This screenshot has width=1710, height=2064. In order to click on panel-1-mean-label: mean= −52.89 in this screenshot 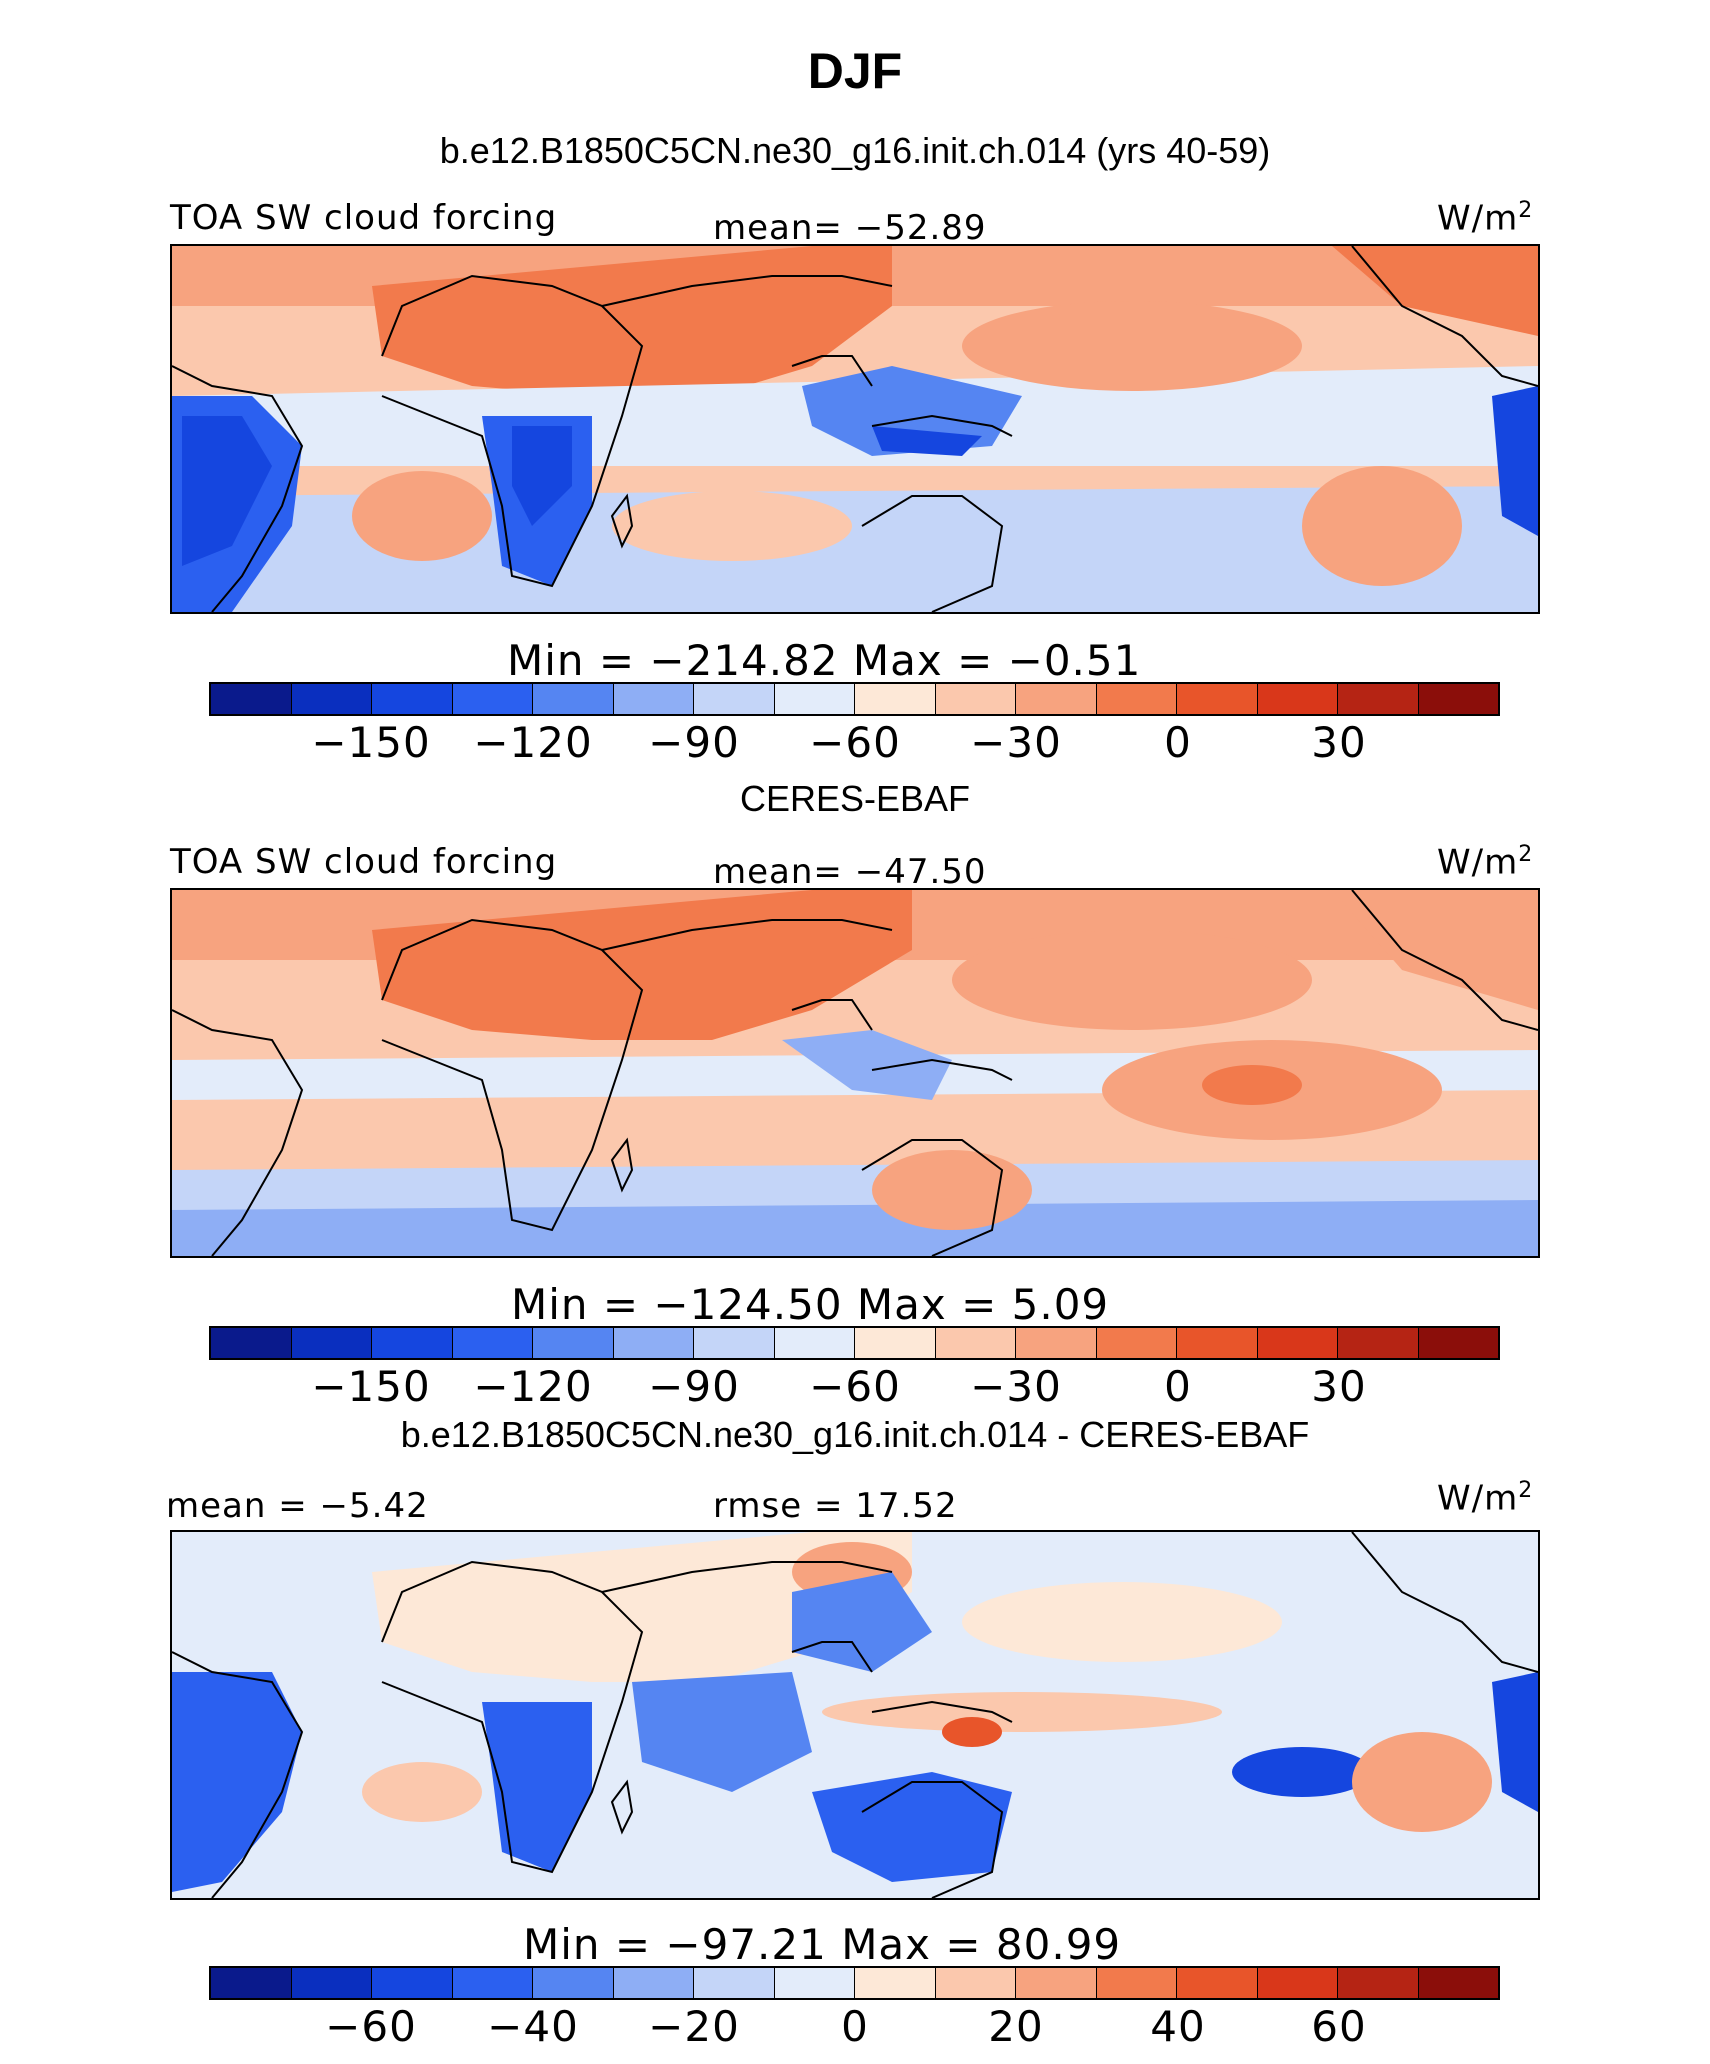, I will do `click(850, 228)`.